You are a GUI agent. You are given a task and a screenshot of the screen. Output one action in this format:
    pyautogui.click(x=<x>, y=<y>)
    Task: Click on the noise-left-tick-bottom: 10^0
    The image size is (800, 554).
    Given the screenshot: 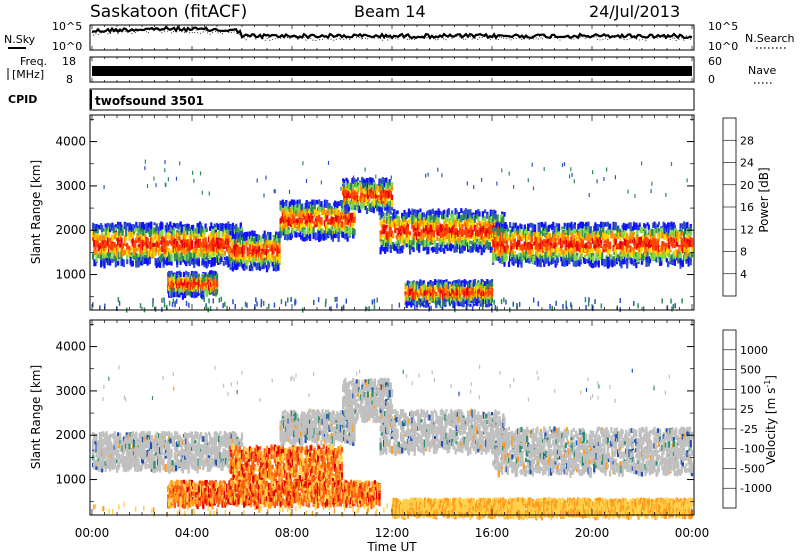 What is the action you would take?
    pyautogui.click(x=67, y=46)
    